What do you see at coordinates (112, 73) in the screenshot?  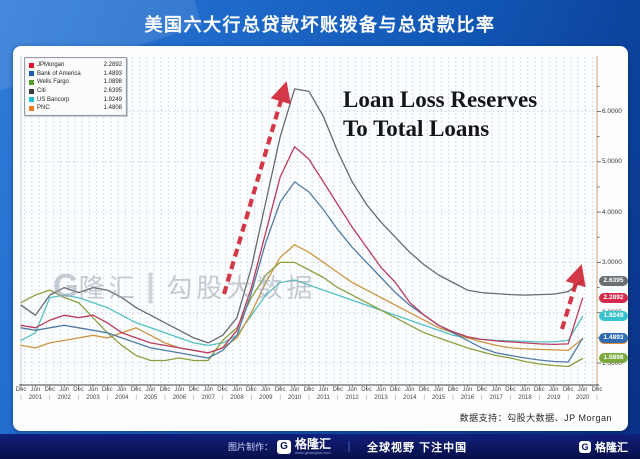 I see `legend-value: 1.4893` at bounding box center [112, 73].